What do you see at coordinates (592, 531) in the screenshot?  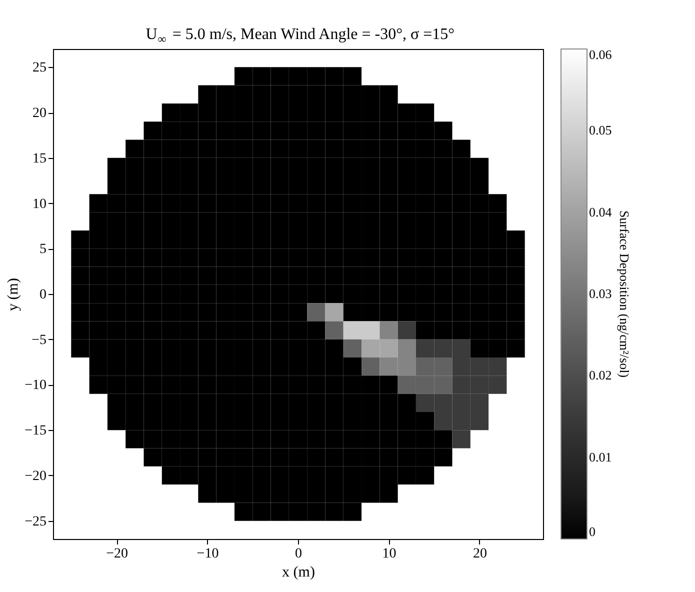 I see `color-bar-label: 0` at bounding box center [592, 531].